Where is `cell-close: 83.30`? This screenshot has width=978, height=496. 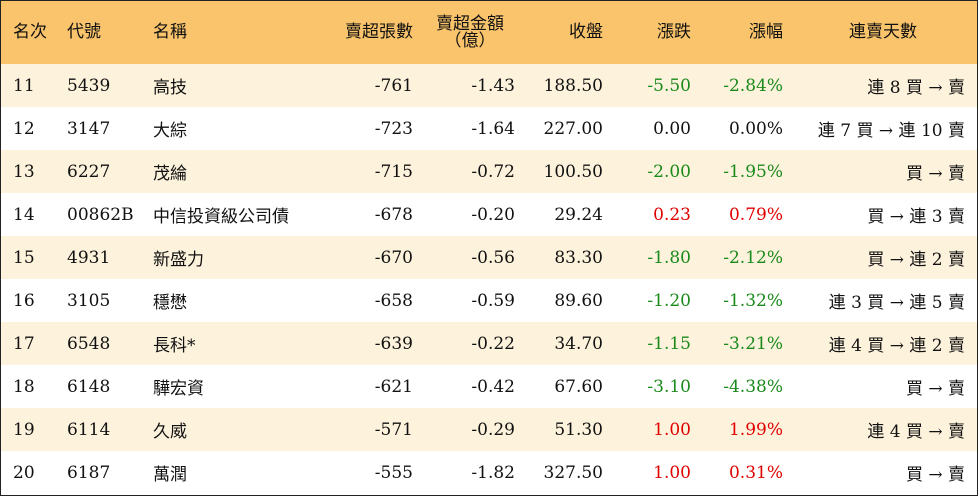
cell-close: 83.30 is located at coordinates (578, 257).